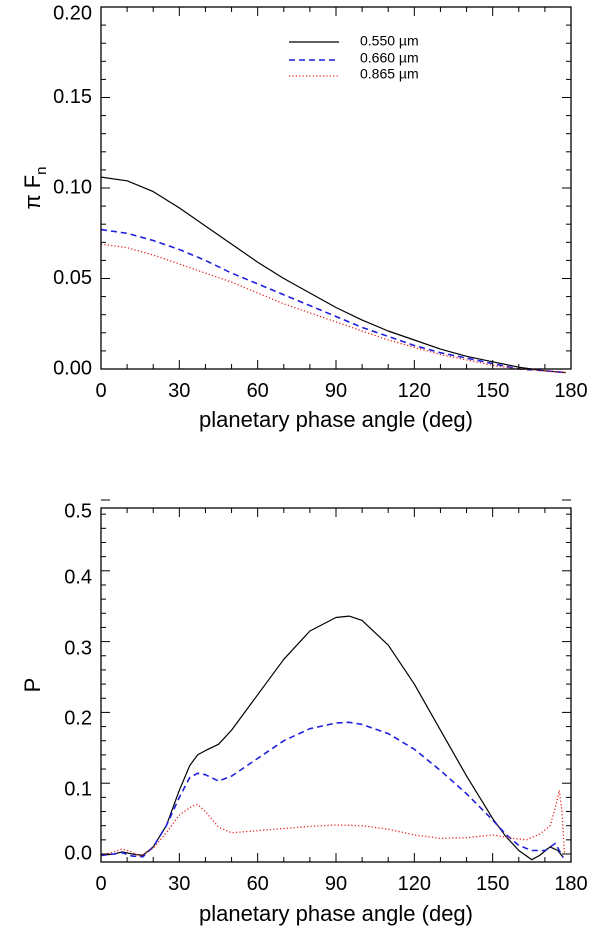 This screenshot has width=600, height=932. What do you see at coordinates (492, 391) in the screenshot?
I see `top-x-tick-label: 150` at bounding box center [492, 391].